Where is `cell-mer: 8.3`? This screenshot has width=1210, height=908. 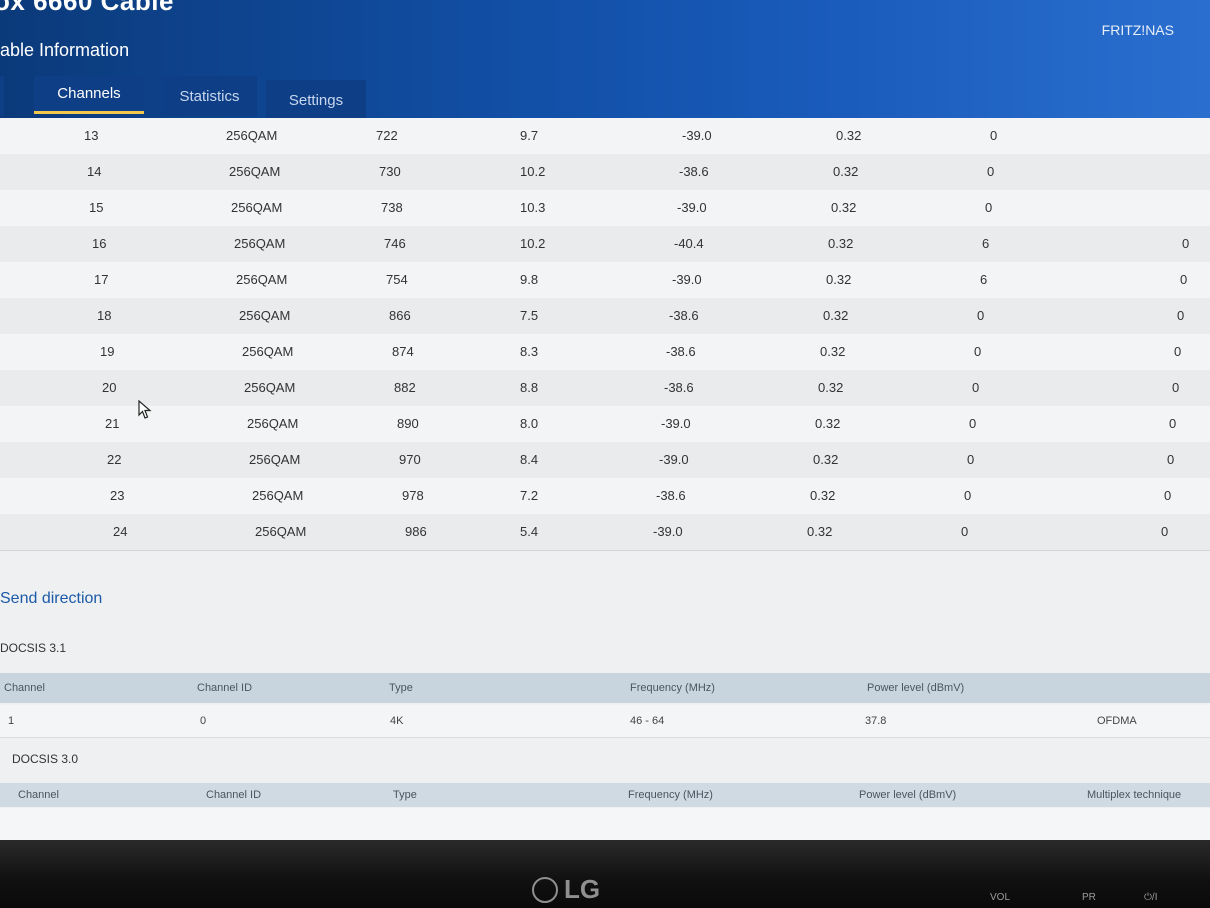 cell-mer: 8.3 is located at coordinates (529, 351).